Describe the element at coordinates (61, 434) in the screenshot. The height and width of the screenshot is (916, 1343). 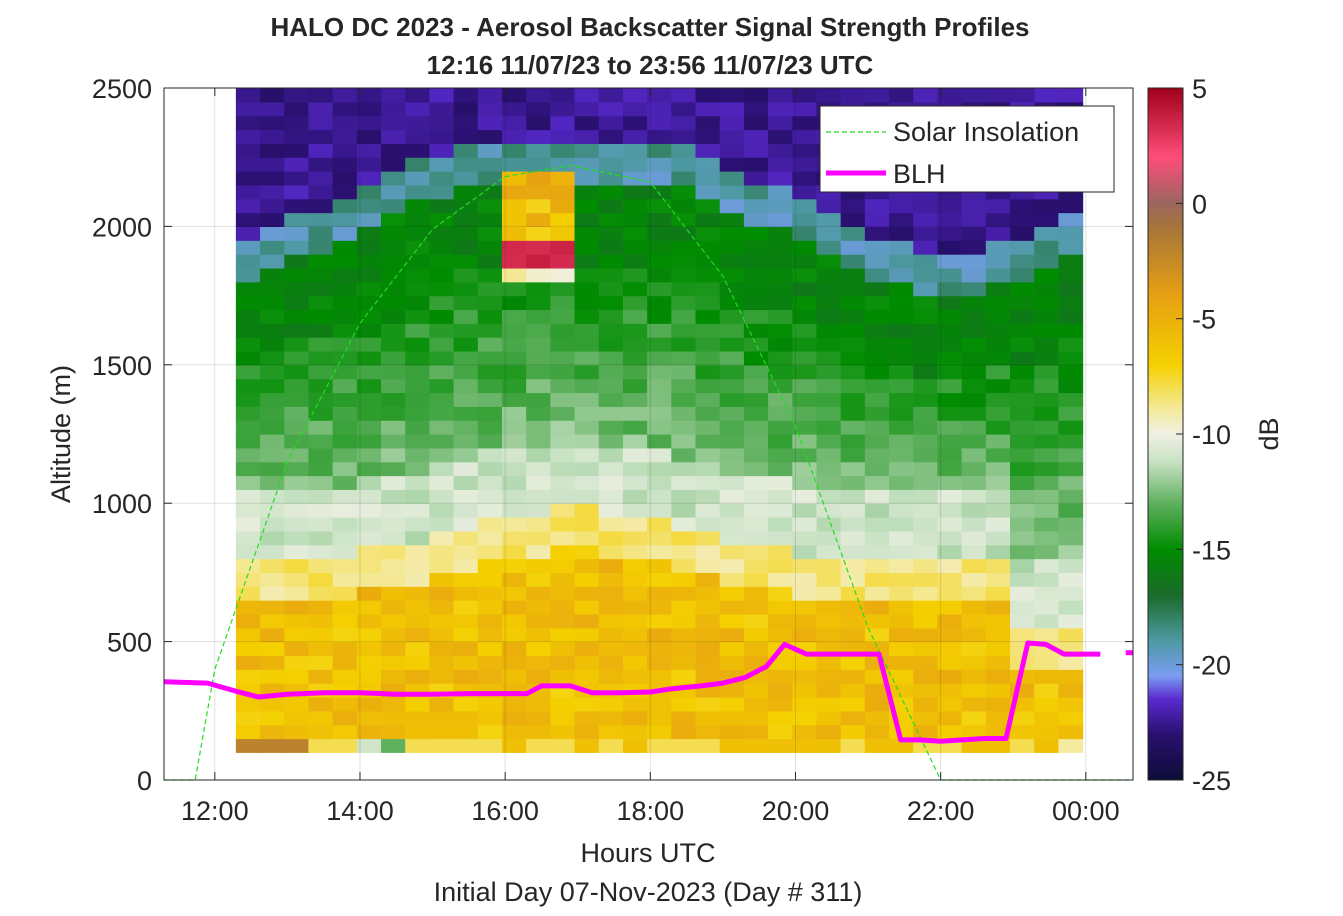
I see `y-axis-label: Altitude (m)` at that location.